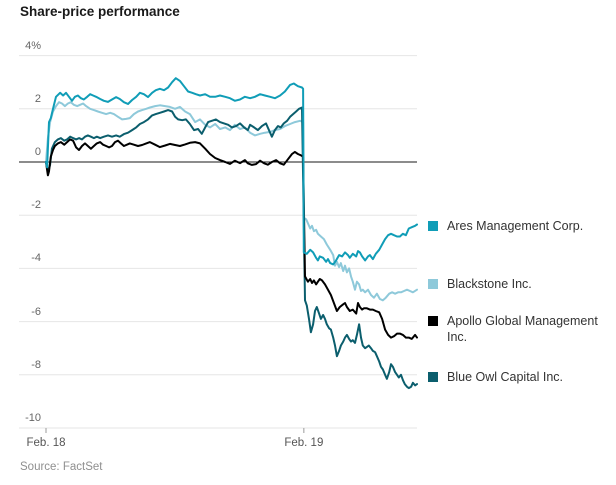  I want to click on y-axis-label: 4%, so click(33, 45).